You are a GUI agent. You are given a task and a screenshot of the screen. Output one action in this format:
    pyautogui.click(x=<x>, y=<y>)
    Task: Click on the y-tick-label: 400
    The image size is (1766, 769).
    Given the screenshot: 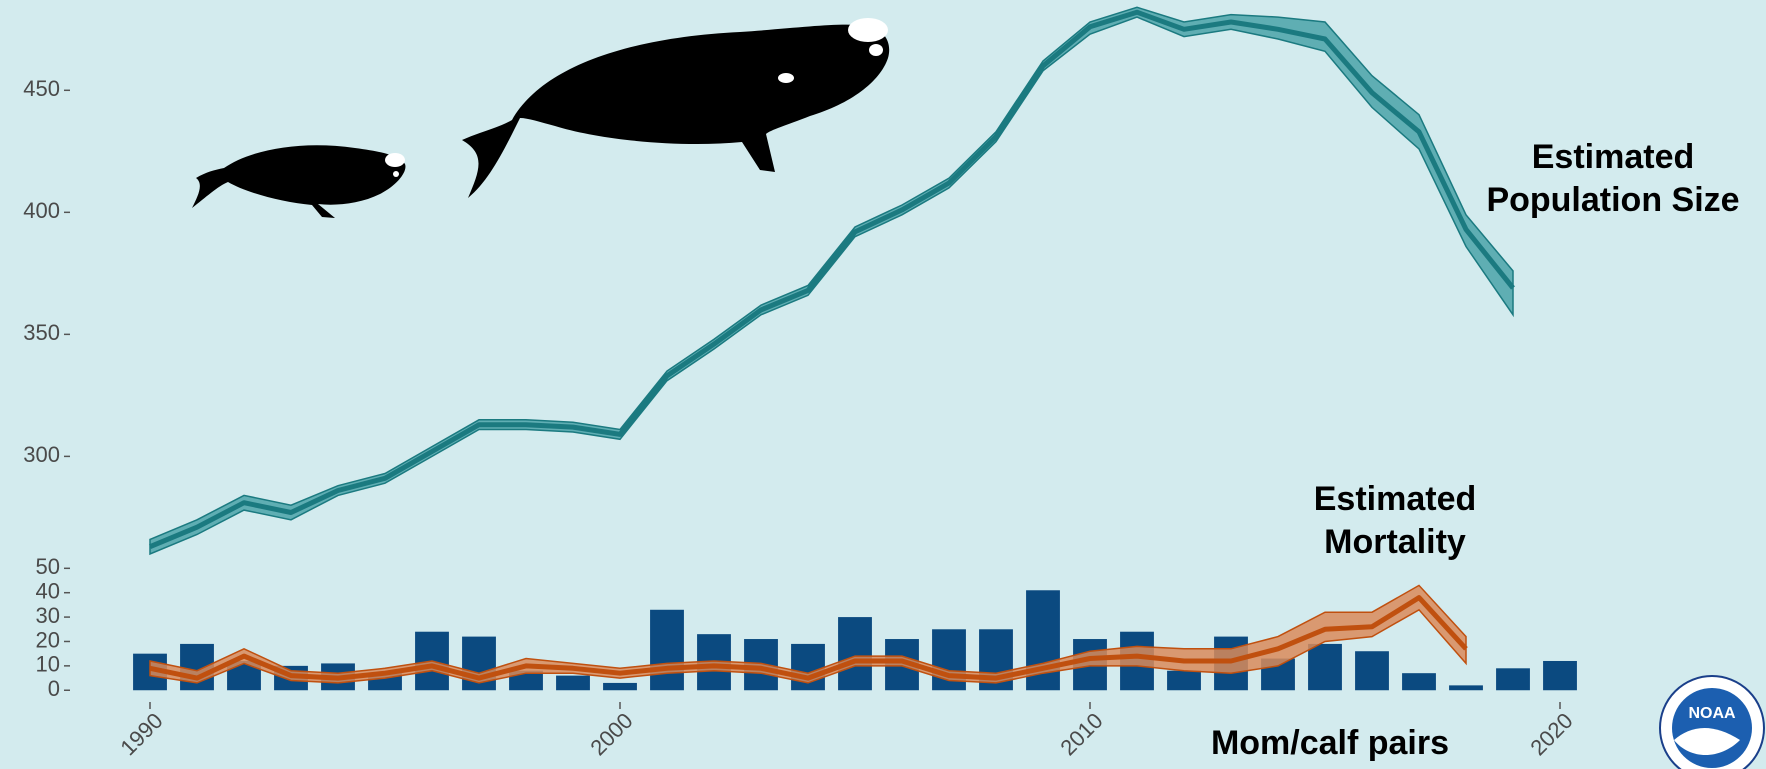 What is the action you would take?
    pyautogui.click(x=41, y=210)
    